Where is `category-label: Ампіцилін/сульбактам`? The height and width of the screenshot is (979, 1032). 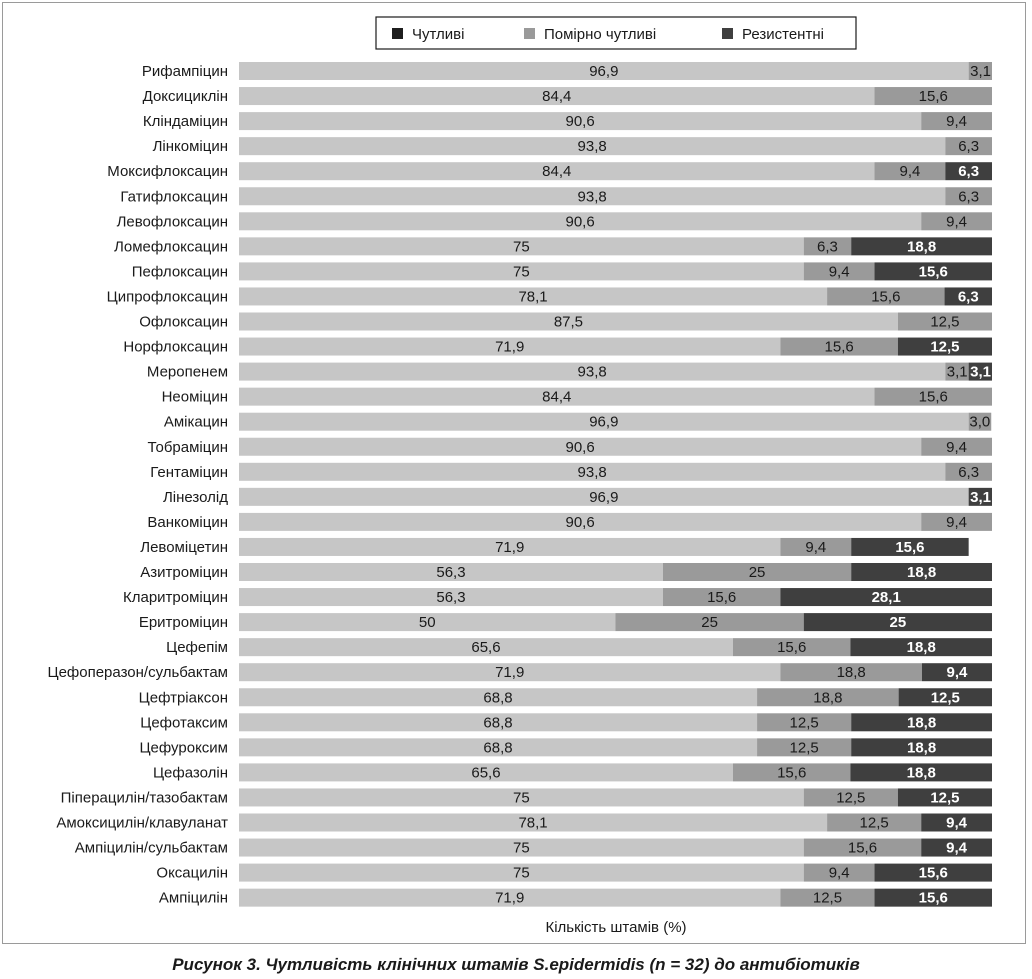
category-label: Ампіцилін/сульбактам is located at coordinates (151, 848).